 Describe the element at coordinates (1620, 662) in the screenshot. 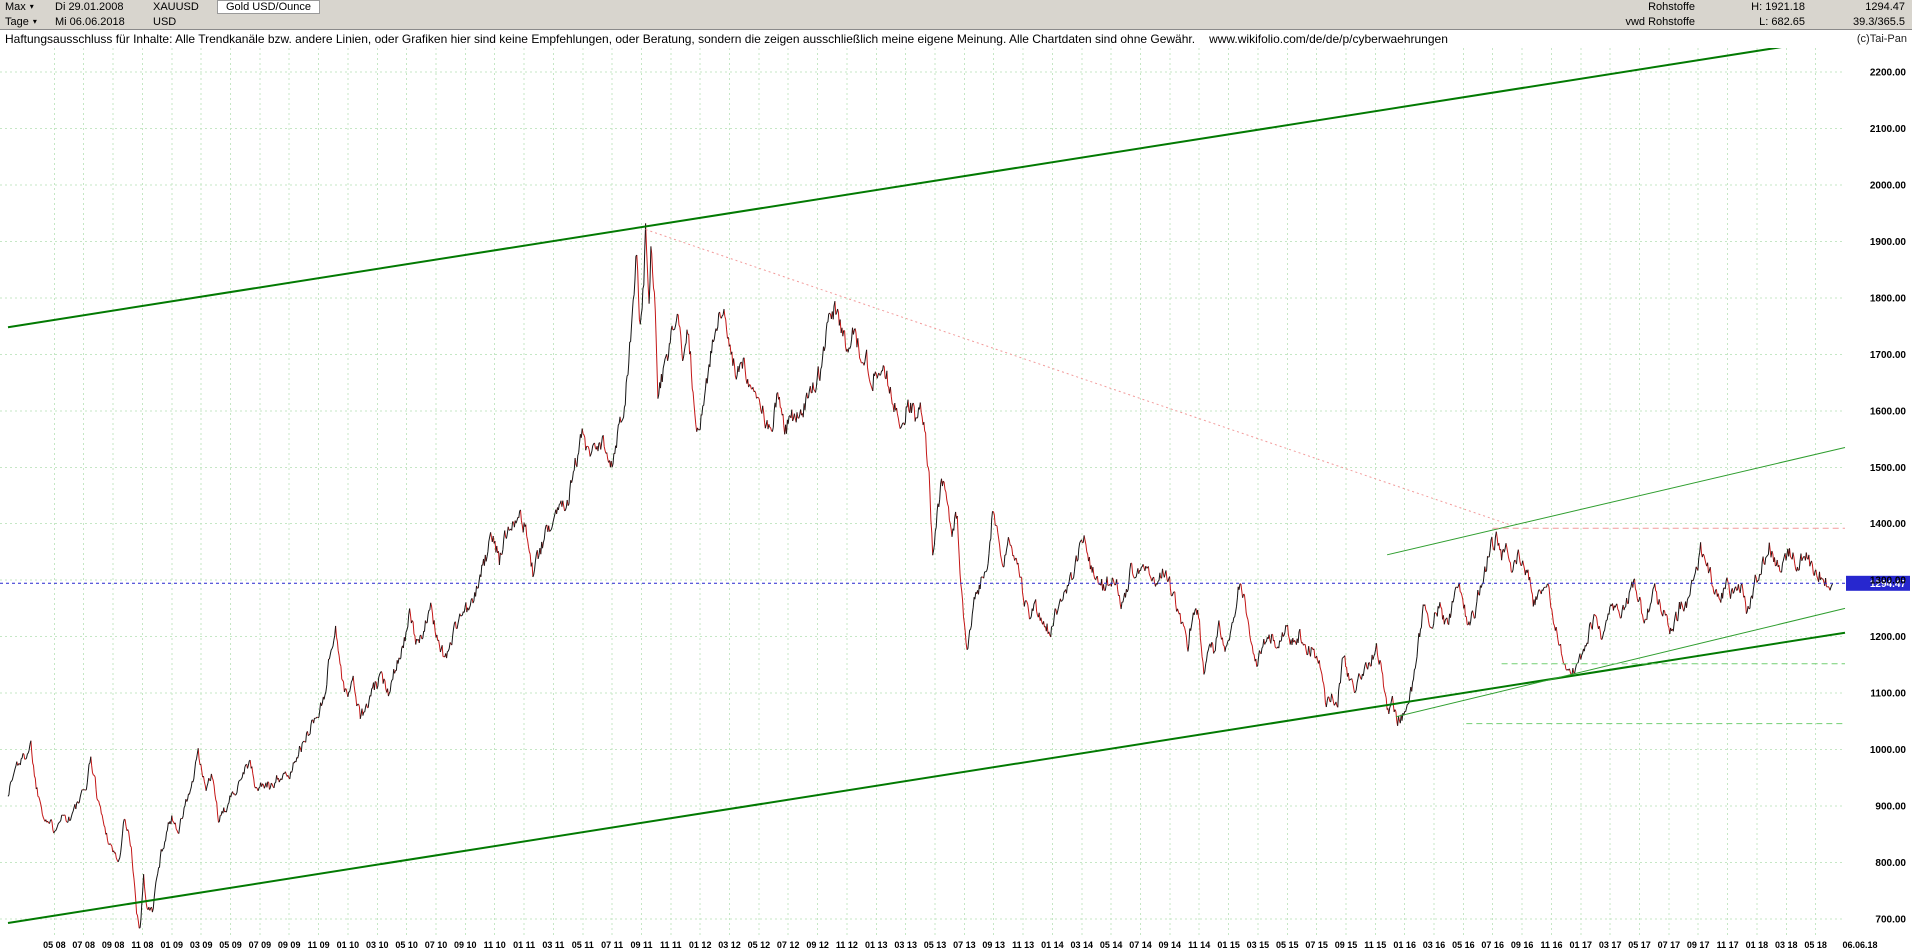

I see `wedge-lower` at that location.